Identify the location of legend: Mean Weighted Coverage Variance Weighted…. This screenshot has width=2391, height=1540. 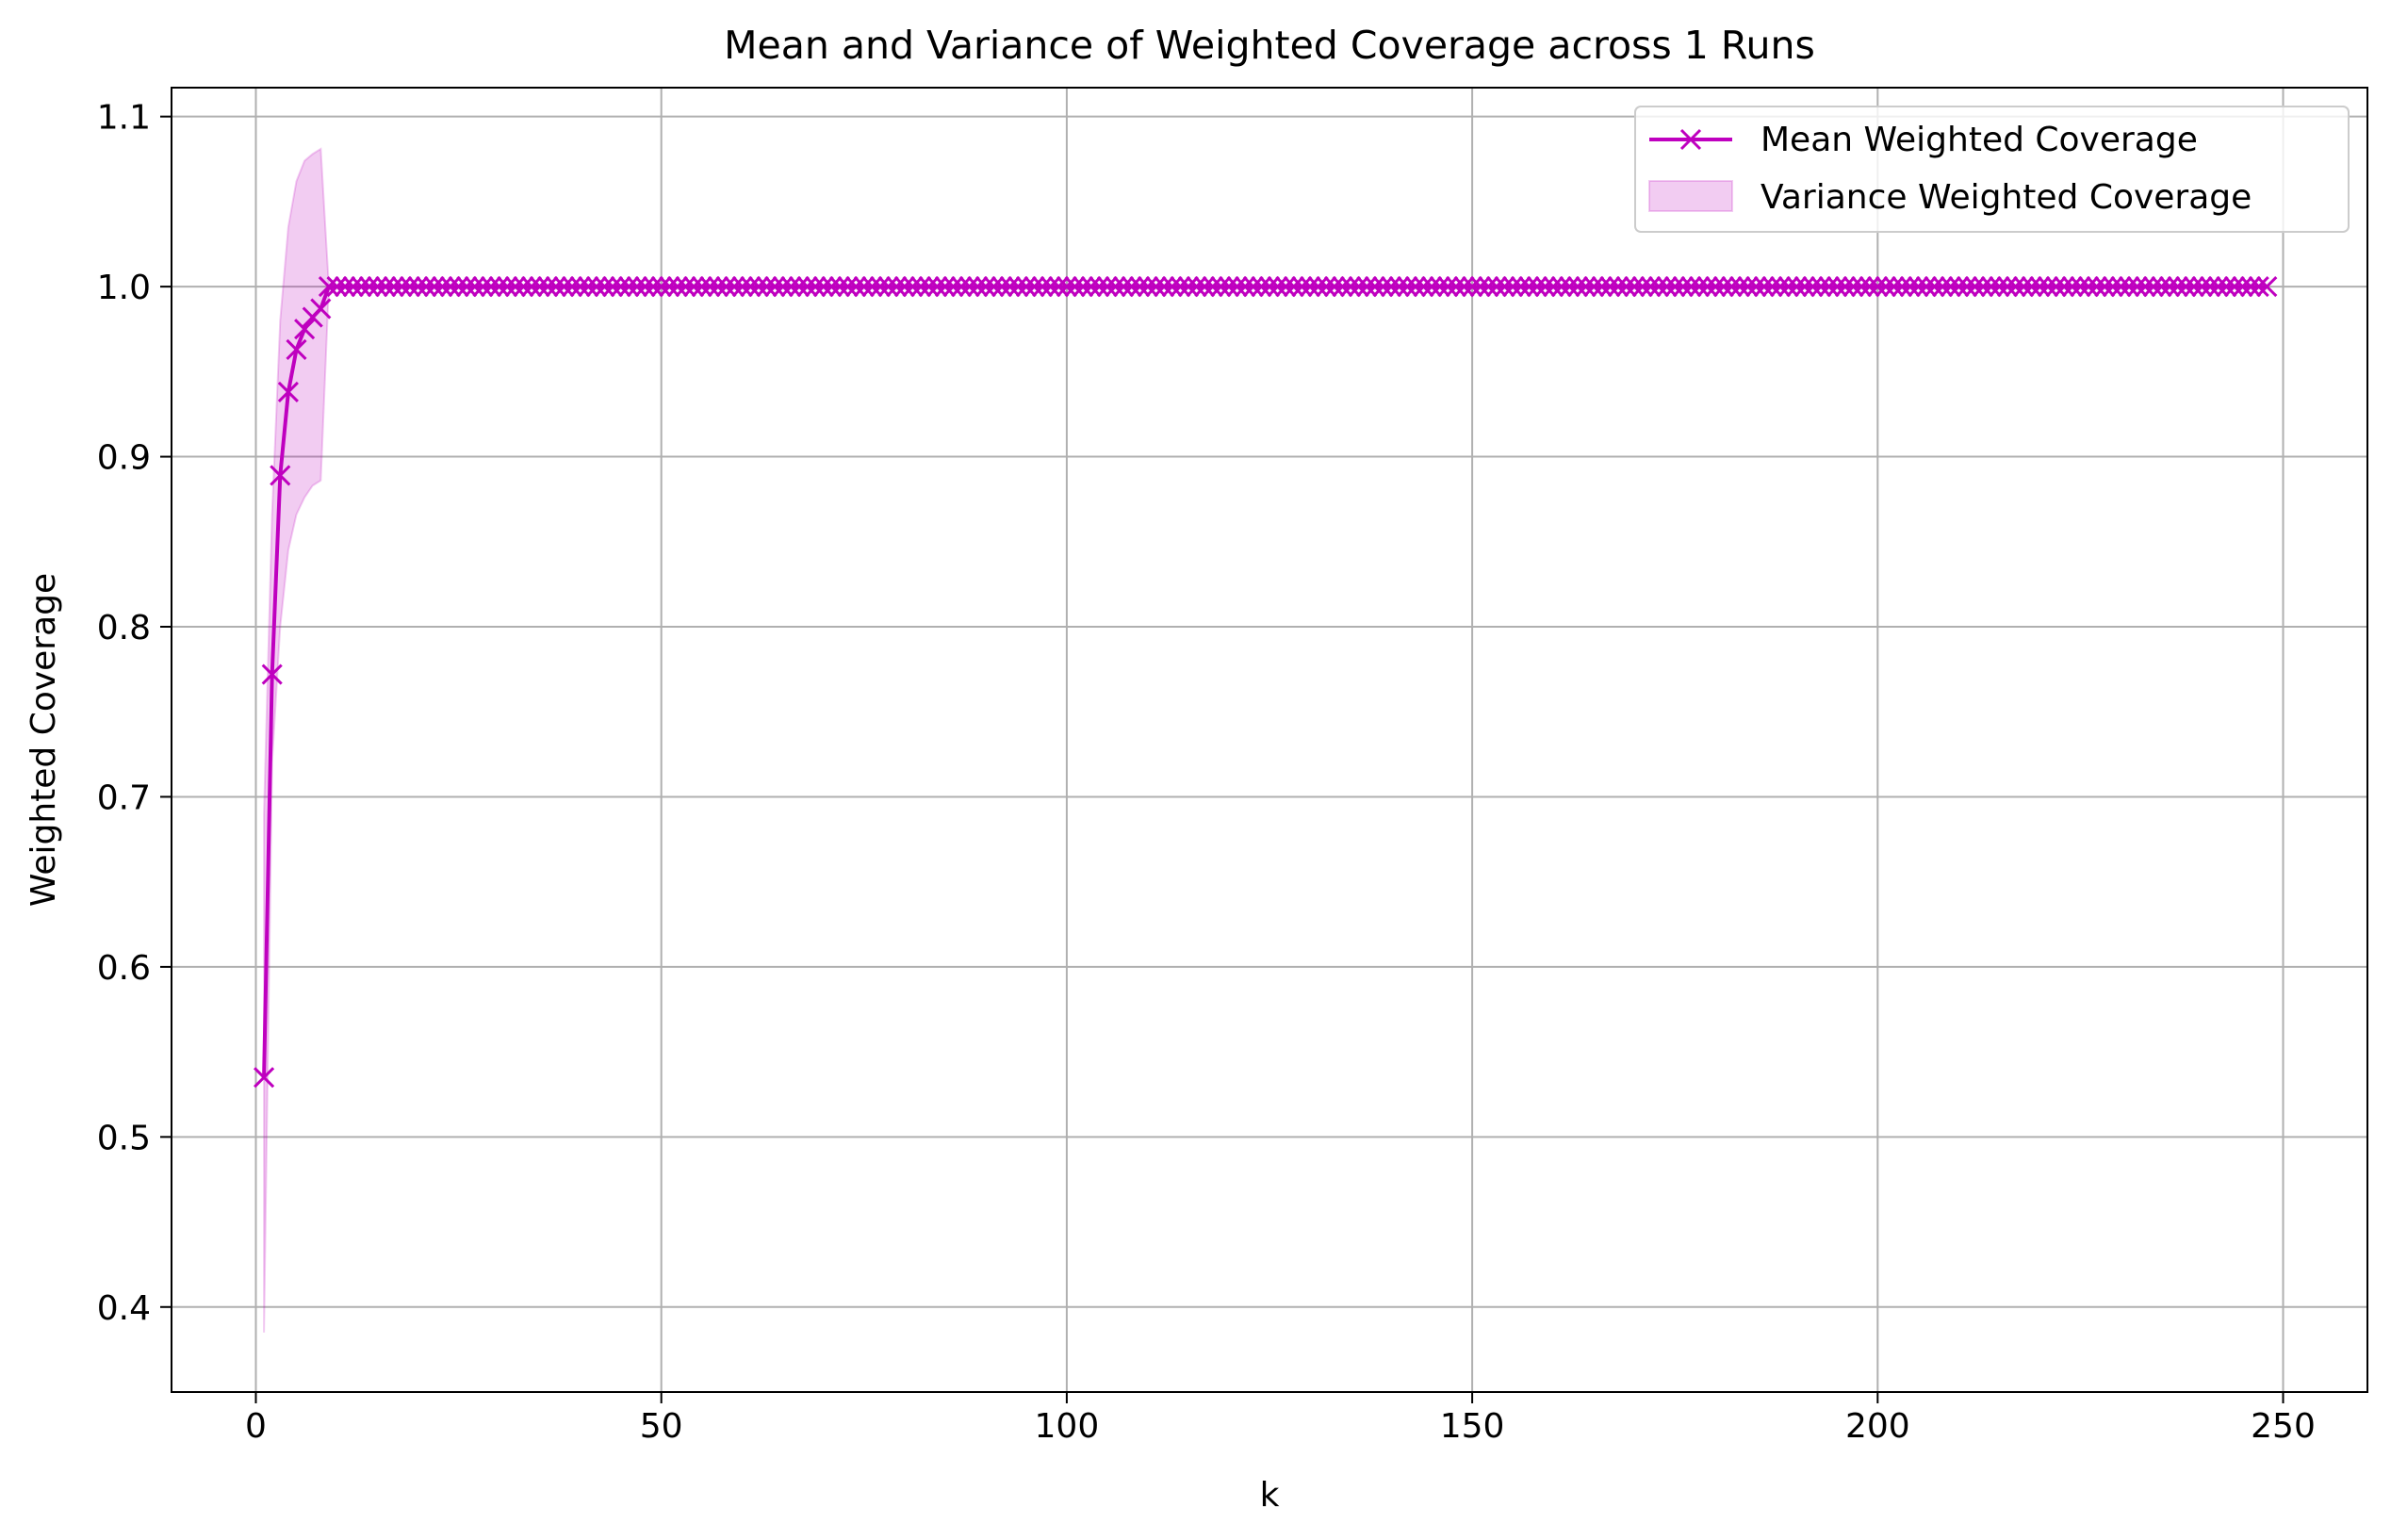
(1992, 169).